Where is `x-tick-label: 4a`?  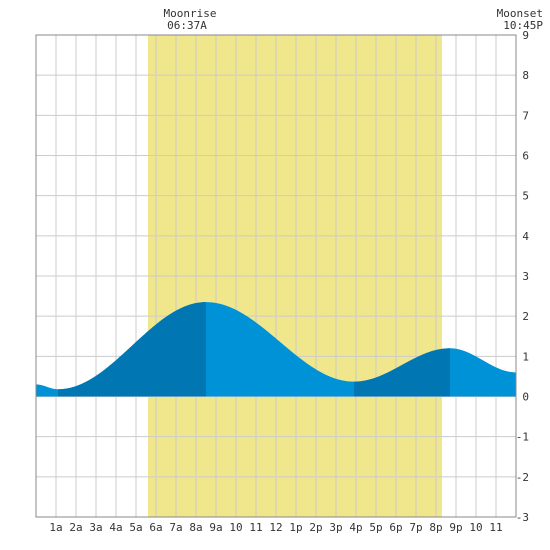 x-tick-label: 4a is located at coordinates (115, 527).